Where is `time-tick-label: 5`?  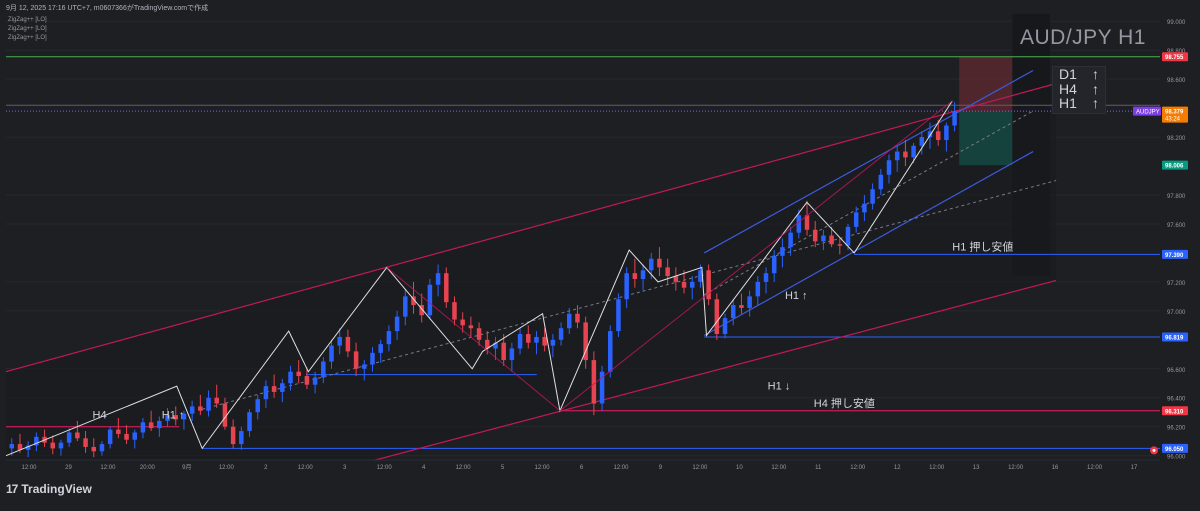
time-tick-label: 5 is located at coordinates (503, 468).